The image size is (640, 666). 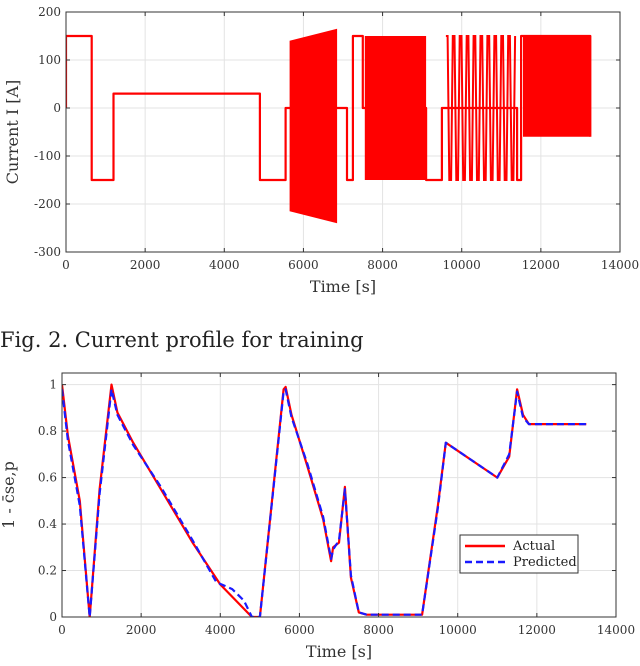 I want to click on y-tick-label: 0.4, so click(x=47, y=524).